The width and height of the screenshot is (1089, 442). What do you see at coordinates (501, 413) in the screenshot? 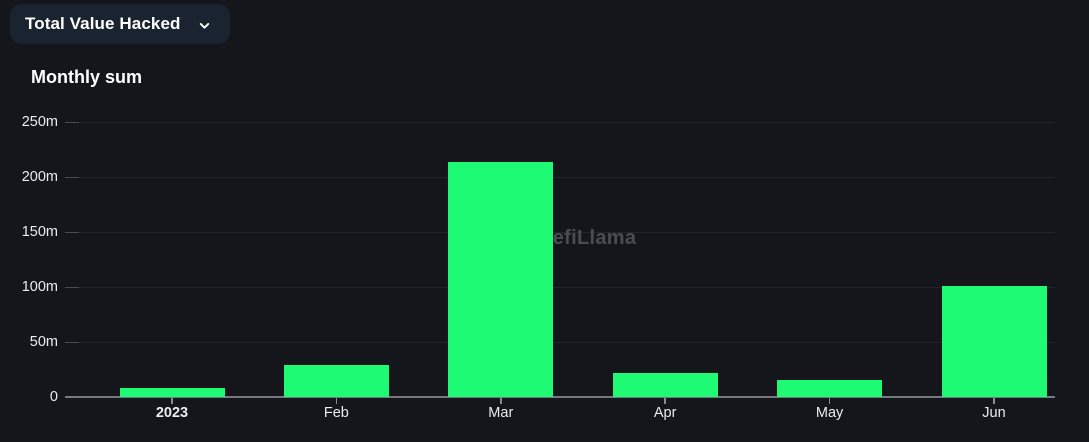
I see `x-axis-label-mar: Mar` at bounding box center [501, 413].